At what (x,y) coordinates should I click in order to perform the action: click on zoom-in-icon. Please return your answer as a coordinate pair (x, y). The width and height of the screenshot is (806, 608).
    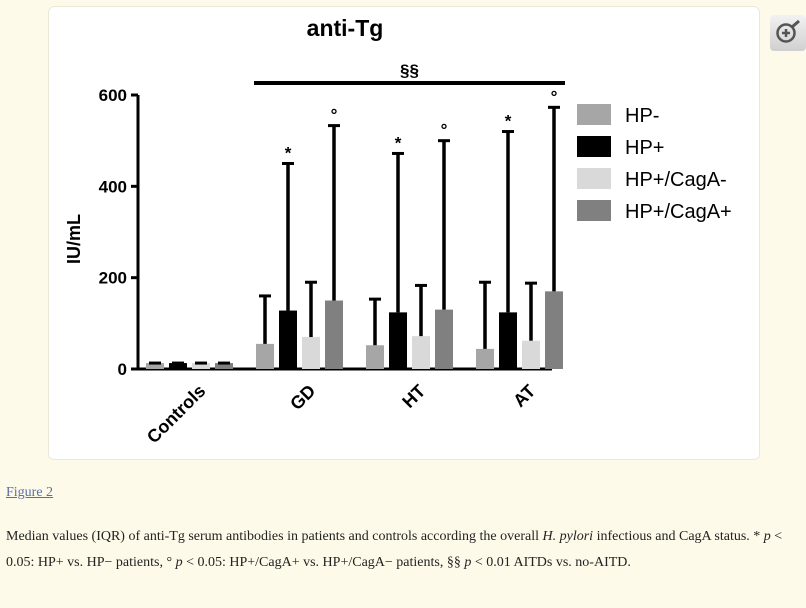
    Looking at the image, I should click on (788, 31).